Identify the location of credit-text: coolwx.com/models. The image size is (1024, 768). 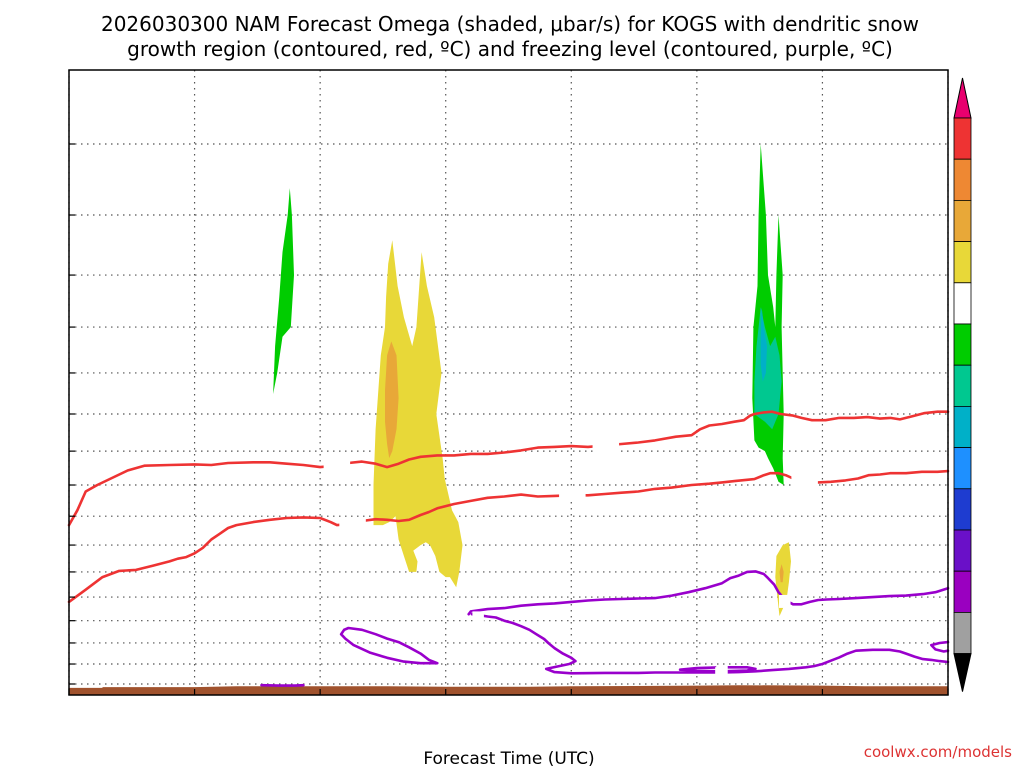
(938, 752).